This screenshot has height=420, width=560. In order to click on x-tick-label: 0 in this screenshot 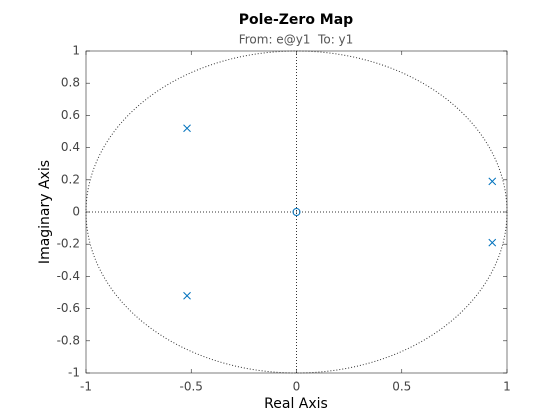, I will do `click(297, 387)`.